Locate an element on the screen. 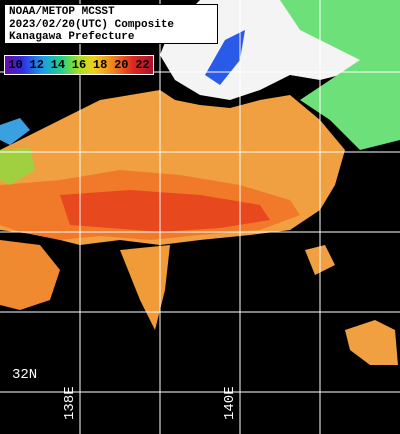  title-line: Kanagawa Prefecture is located at coordinates (72, 37).